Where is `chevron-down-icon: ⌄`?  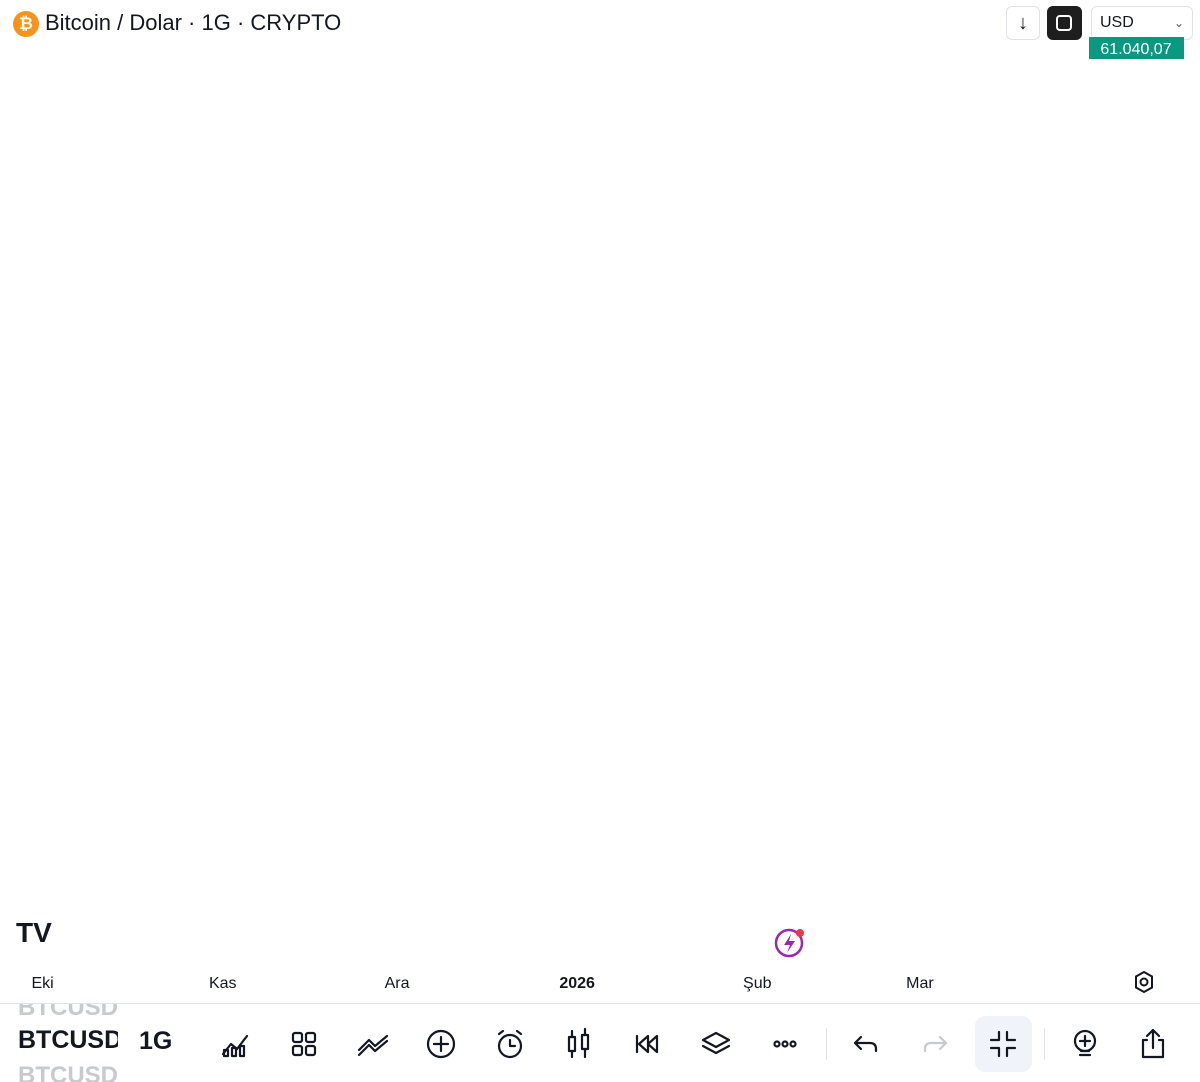
chevron-down-icon: ⌄ is located at coordinates (1178, 23).